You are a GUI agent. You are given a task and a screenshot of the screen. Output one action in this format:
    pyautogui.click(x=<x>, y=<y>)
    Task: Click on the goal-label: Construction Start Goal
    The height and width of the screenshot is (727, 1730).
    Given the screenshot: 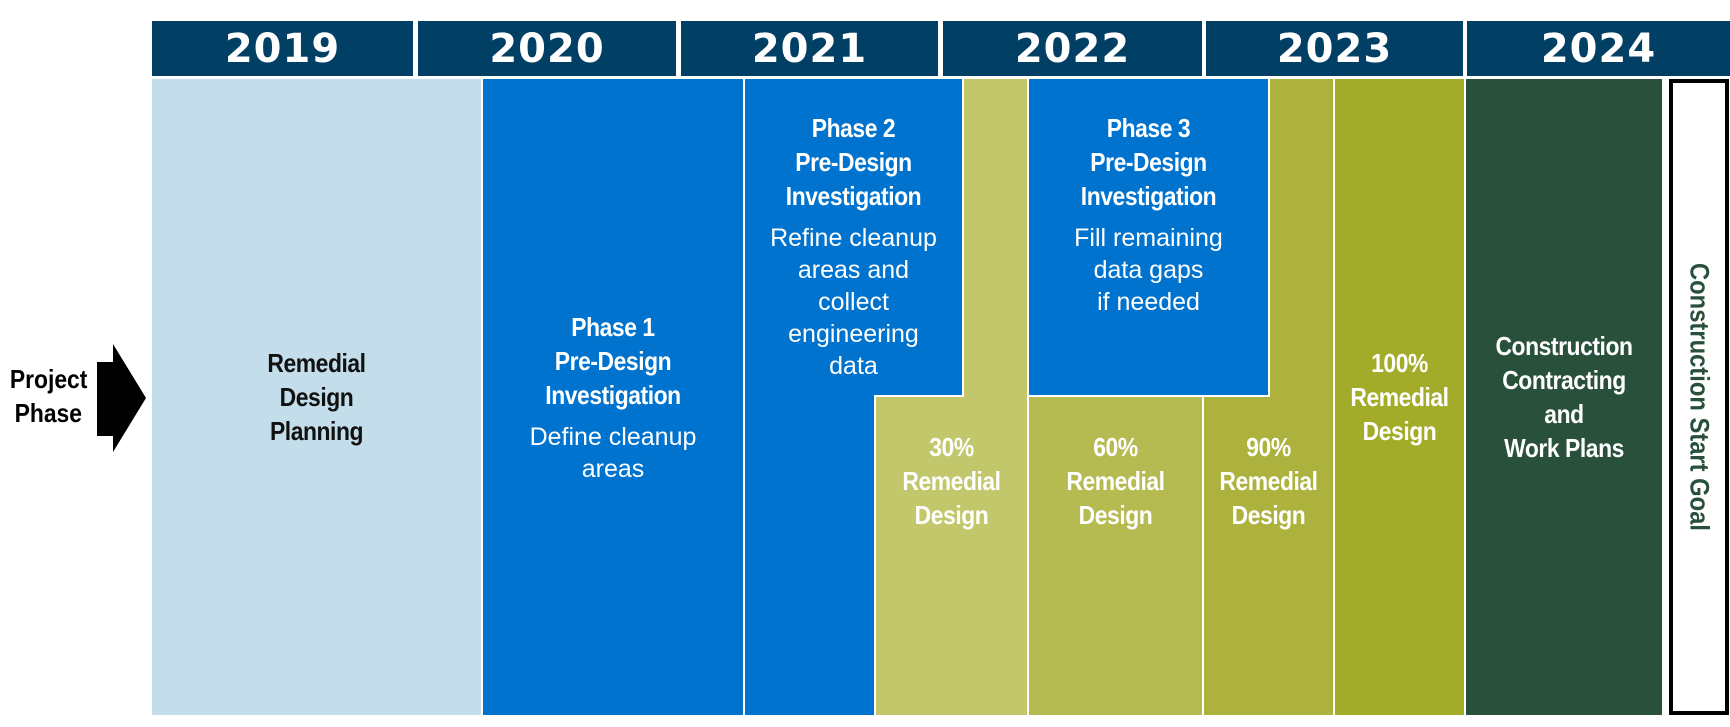 What is the action you would take?
    pyautogui.click(x=1699, y=397)
    